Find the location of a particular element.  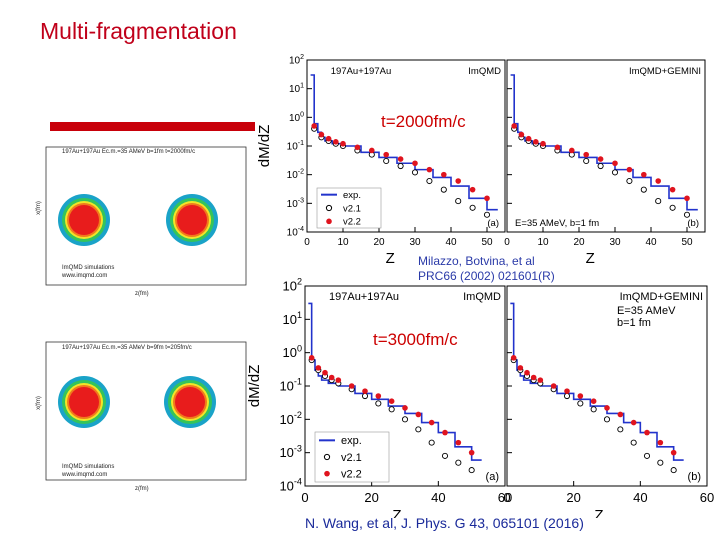

reference-line1: Milazzo, Botvina, et al is located at coordinates (476, 261).